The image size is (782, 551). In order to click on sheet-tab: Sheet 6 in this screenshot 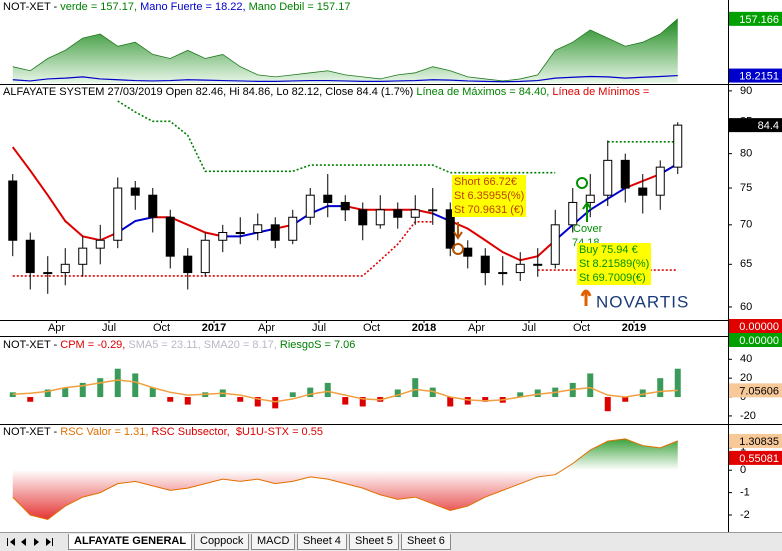, I will do `click(426, 542)`.